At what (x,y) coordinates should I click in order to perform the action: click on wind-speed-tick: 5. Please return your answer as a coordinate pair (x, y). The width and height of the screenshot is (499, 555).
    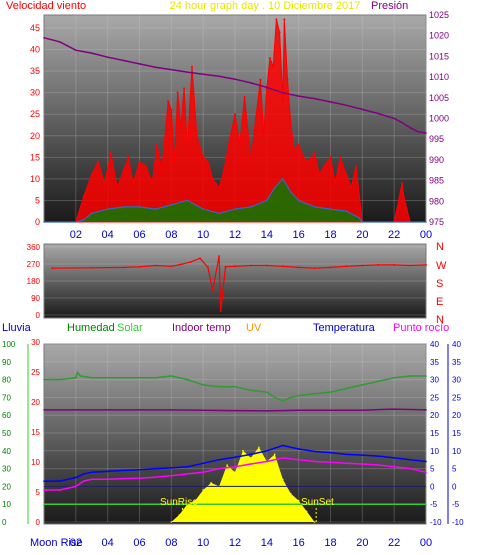
    Looking at the image, I should click on (37, 200).